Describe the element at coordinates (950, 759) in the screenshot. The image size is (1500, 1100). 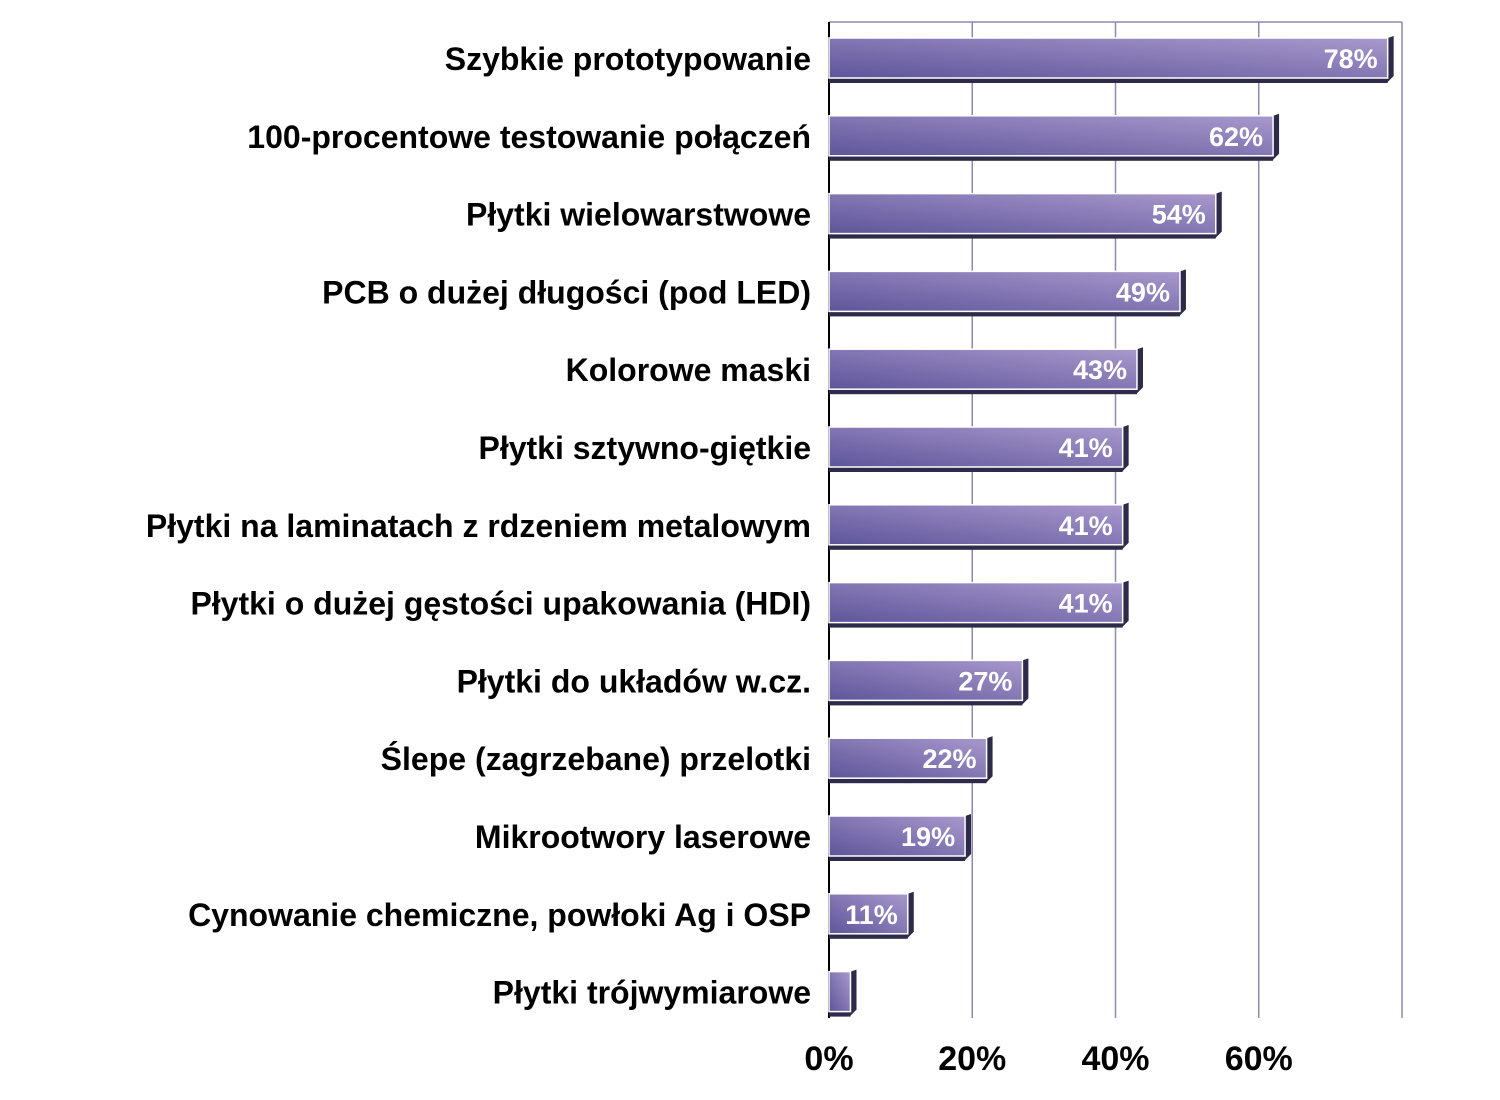
I see `bar-value-label: 22%` at that location.